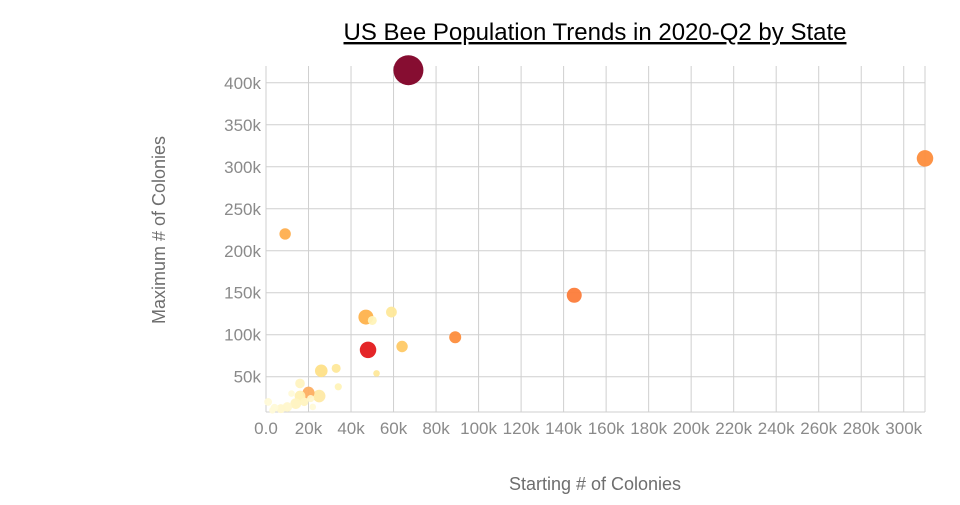 The image size is (960, 505). Describe the element at coordinates (242, 335) in the screenshot. I see `y-tick-label: 100k` at that location.